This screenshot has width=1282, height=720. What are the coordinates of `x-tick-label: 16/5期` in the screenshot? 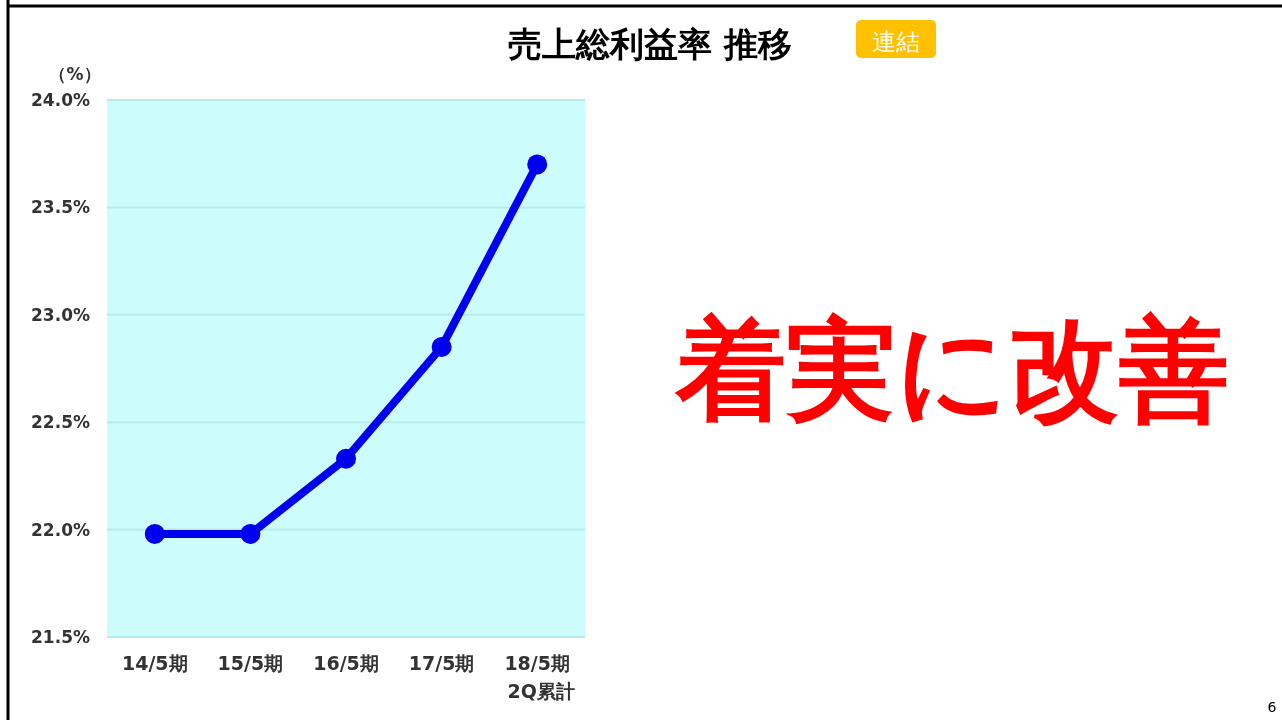 It's located at (346, 663).